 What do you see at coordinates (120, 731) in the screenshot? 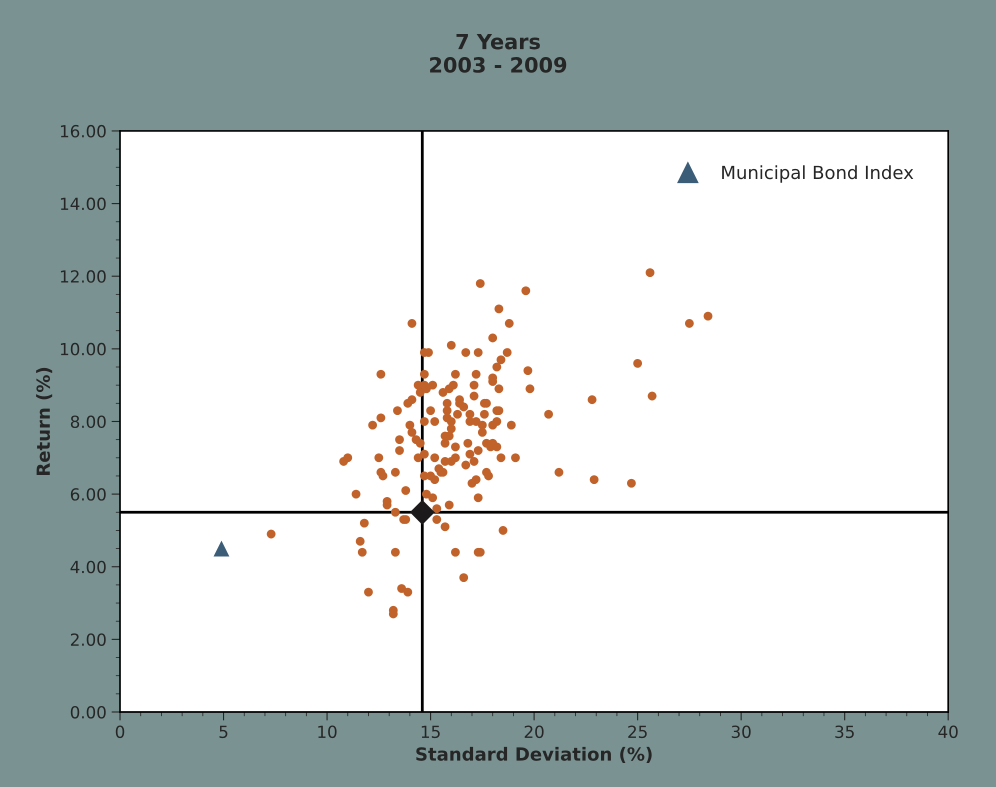
I see `x-tick-label: 0` at bounding box center [120, 731].